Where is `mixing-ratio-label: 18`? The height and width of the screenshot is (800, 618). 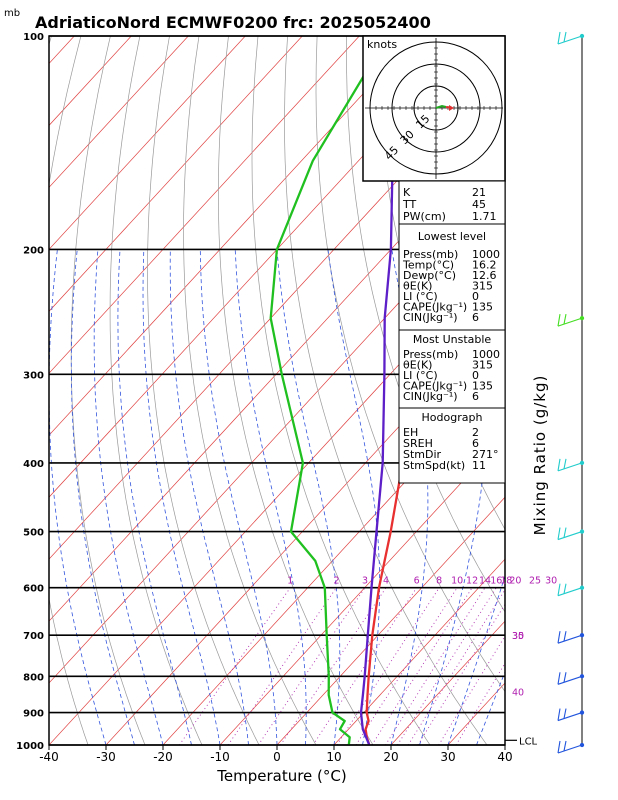
mixing-ratio-label: 18 is located at coordinates (506, 581).